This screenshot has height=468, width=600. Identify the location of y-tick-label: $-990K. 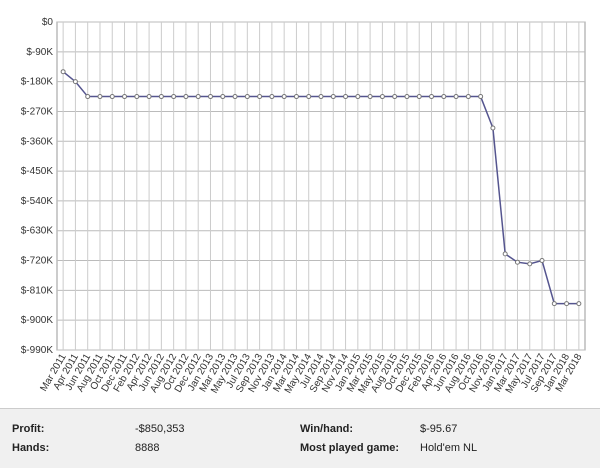
(37, 350).